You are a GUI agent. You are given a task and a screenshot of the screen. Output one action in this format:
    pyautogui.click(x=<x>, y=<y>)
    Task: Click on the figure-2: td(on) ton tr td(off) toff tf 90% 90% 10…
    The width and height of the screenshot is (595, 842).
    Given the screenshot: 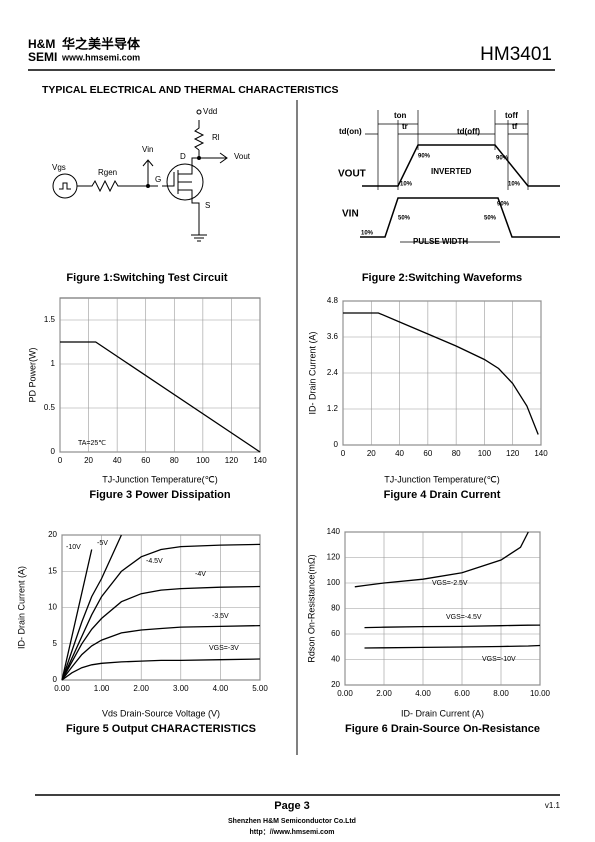 What is the action you would take?
    pyautogui.click(x=449, y=197)
    